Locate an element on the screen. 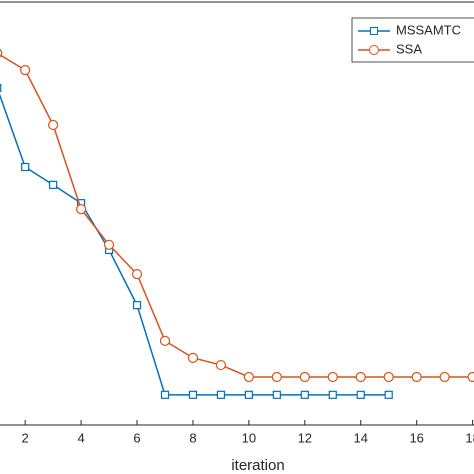 This screenshot has width=474, height=474. x-tick-label: 14 is located at coordinates (361, 437).